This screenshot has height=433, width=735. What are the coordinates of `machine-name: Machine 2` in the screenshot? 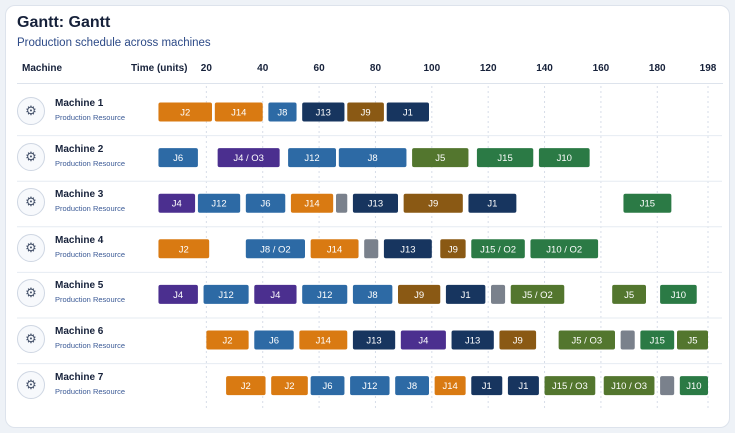 It's located at (79, 149).